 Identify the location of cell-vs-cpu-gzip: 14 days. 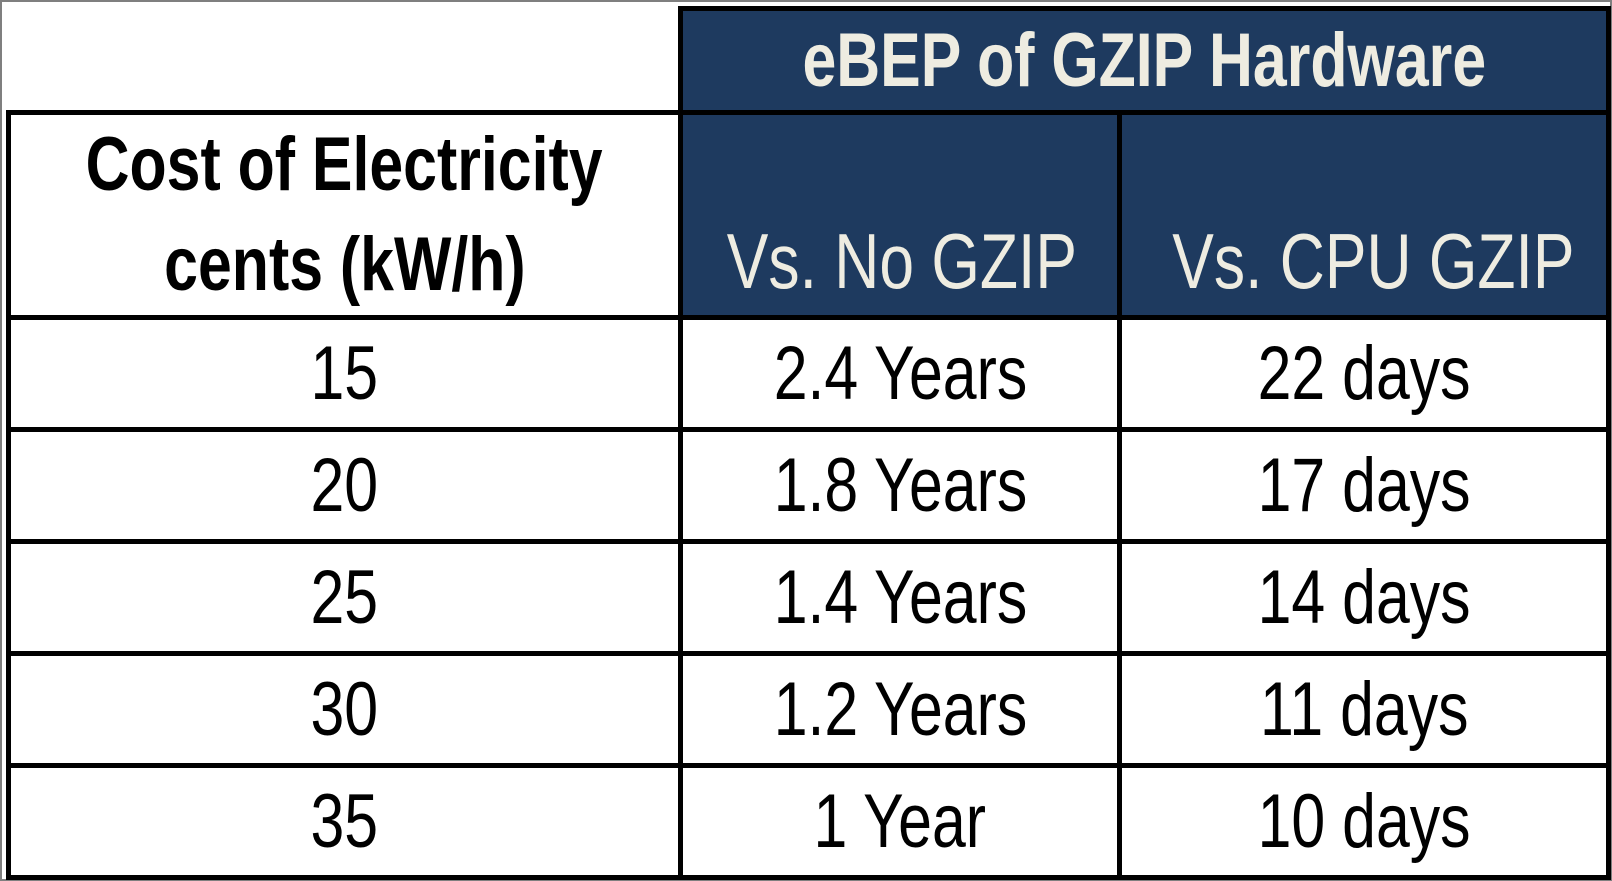
(1364, 597).